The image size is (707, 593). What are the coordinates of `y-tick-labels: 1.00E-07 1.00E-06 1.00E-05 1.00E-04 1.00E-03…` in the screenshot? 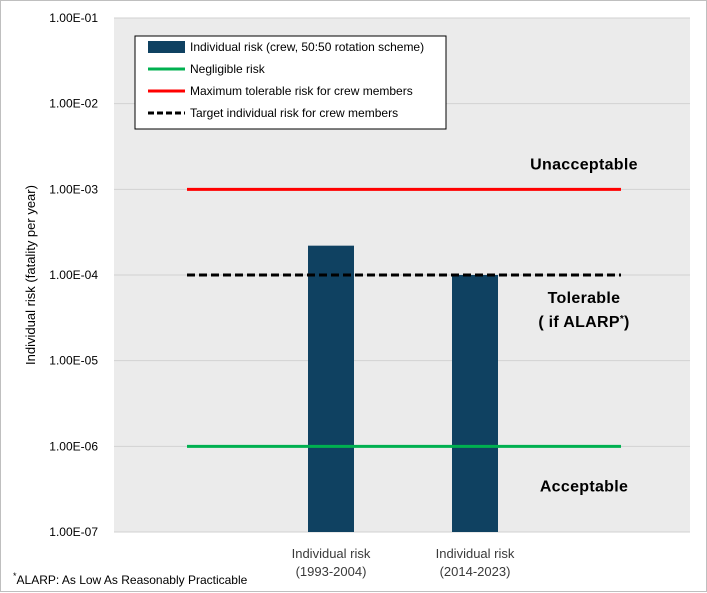 It's located at (73, 275).